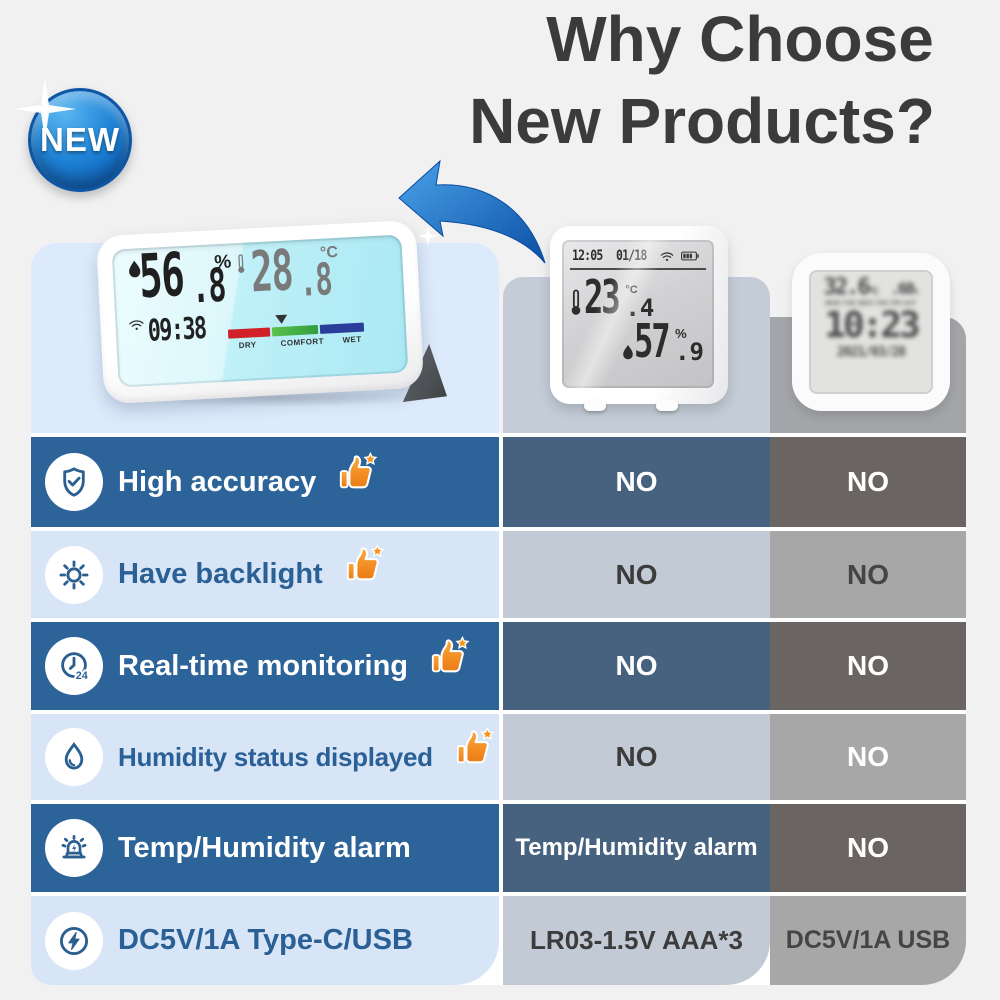  I want to click on feature-label: Have backlight, so click(220, 574).